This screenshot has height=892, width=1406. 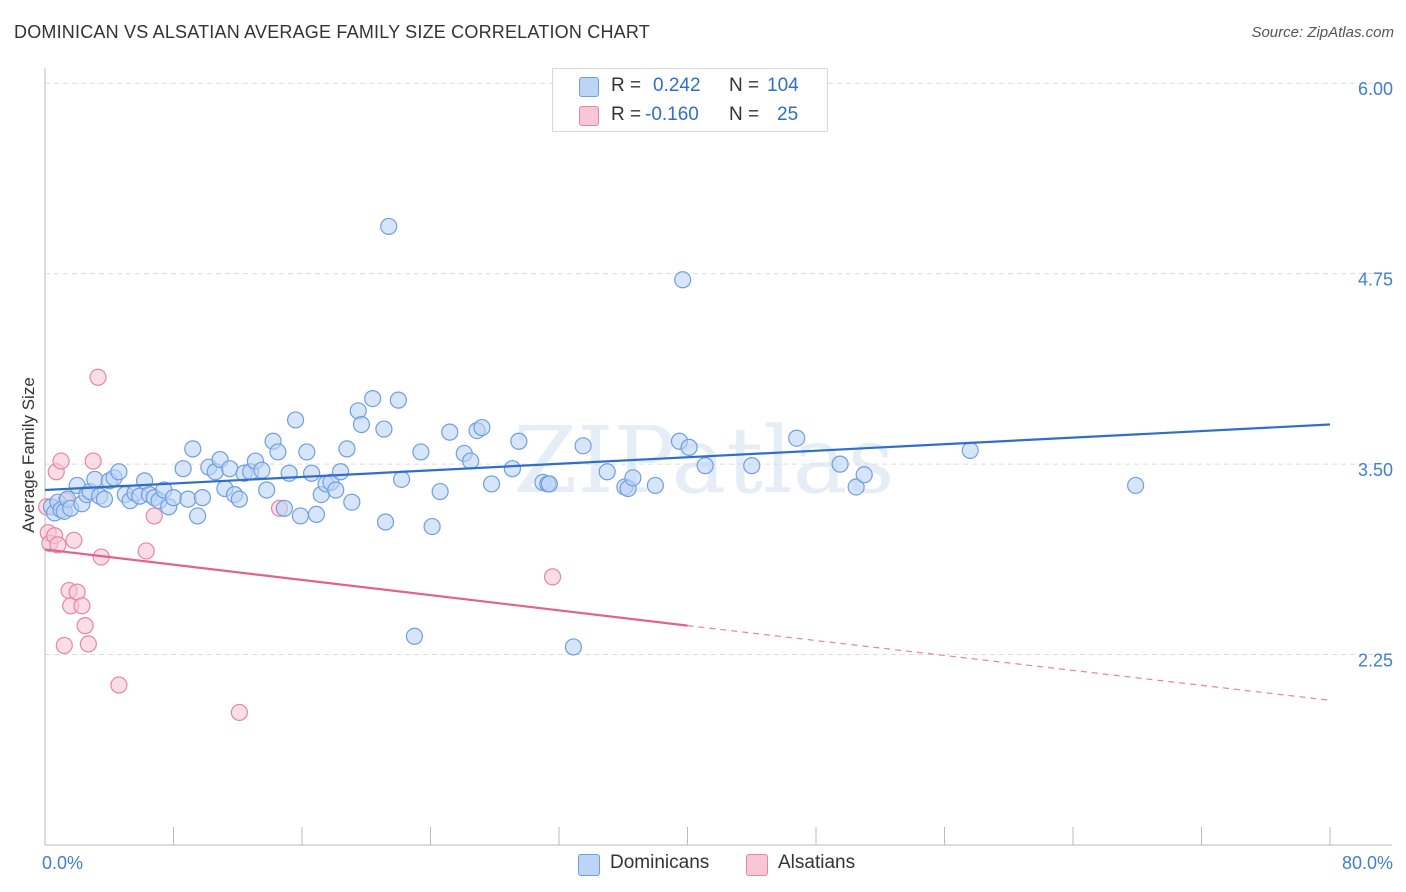 What do you see at coordinates (1375, 89) in the screenshot?
I see `y-tick-label: 6.00` at bounding box center [1375, 89].